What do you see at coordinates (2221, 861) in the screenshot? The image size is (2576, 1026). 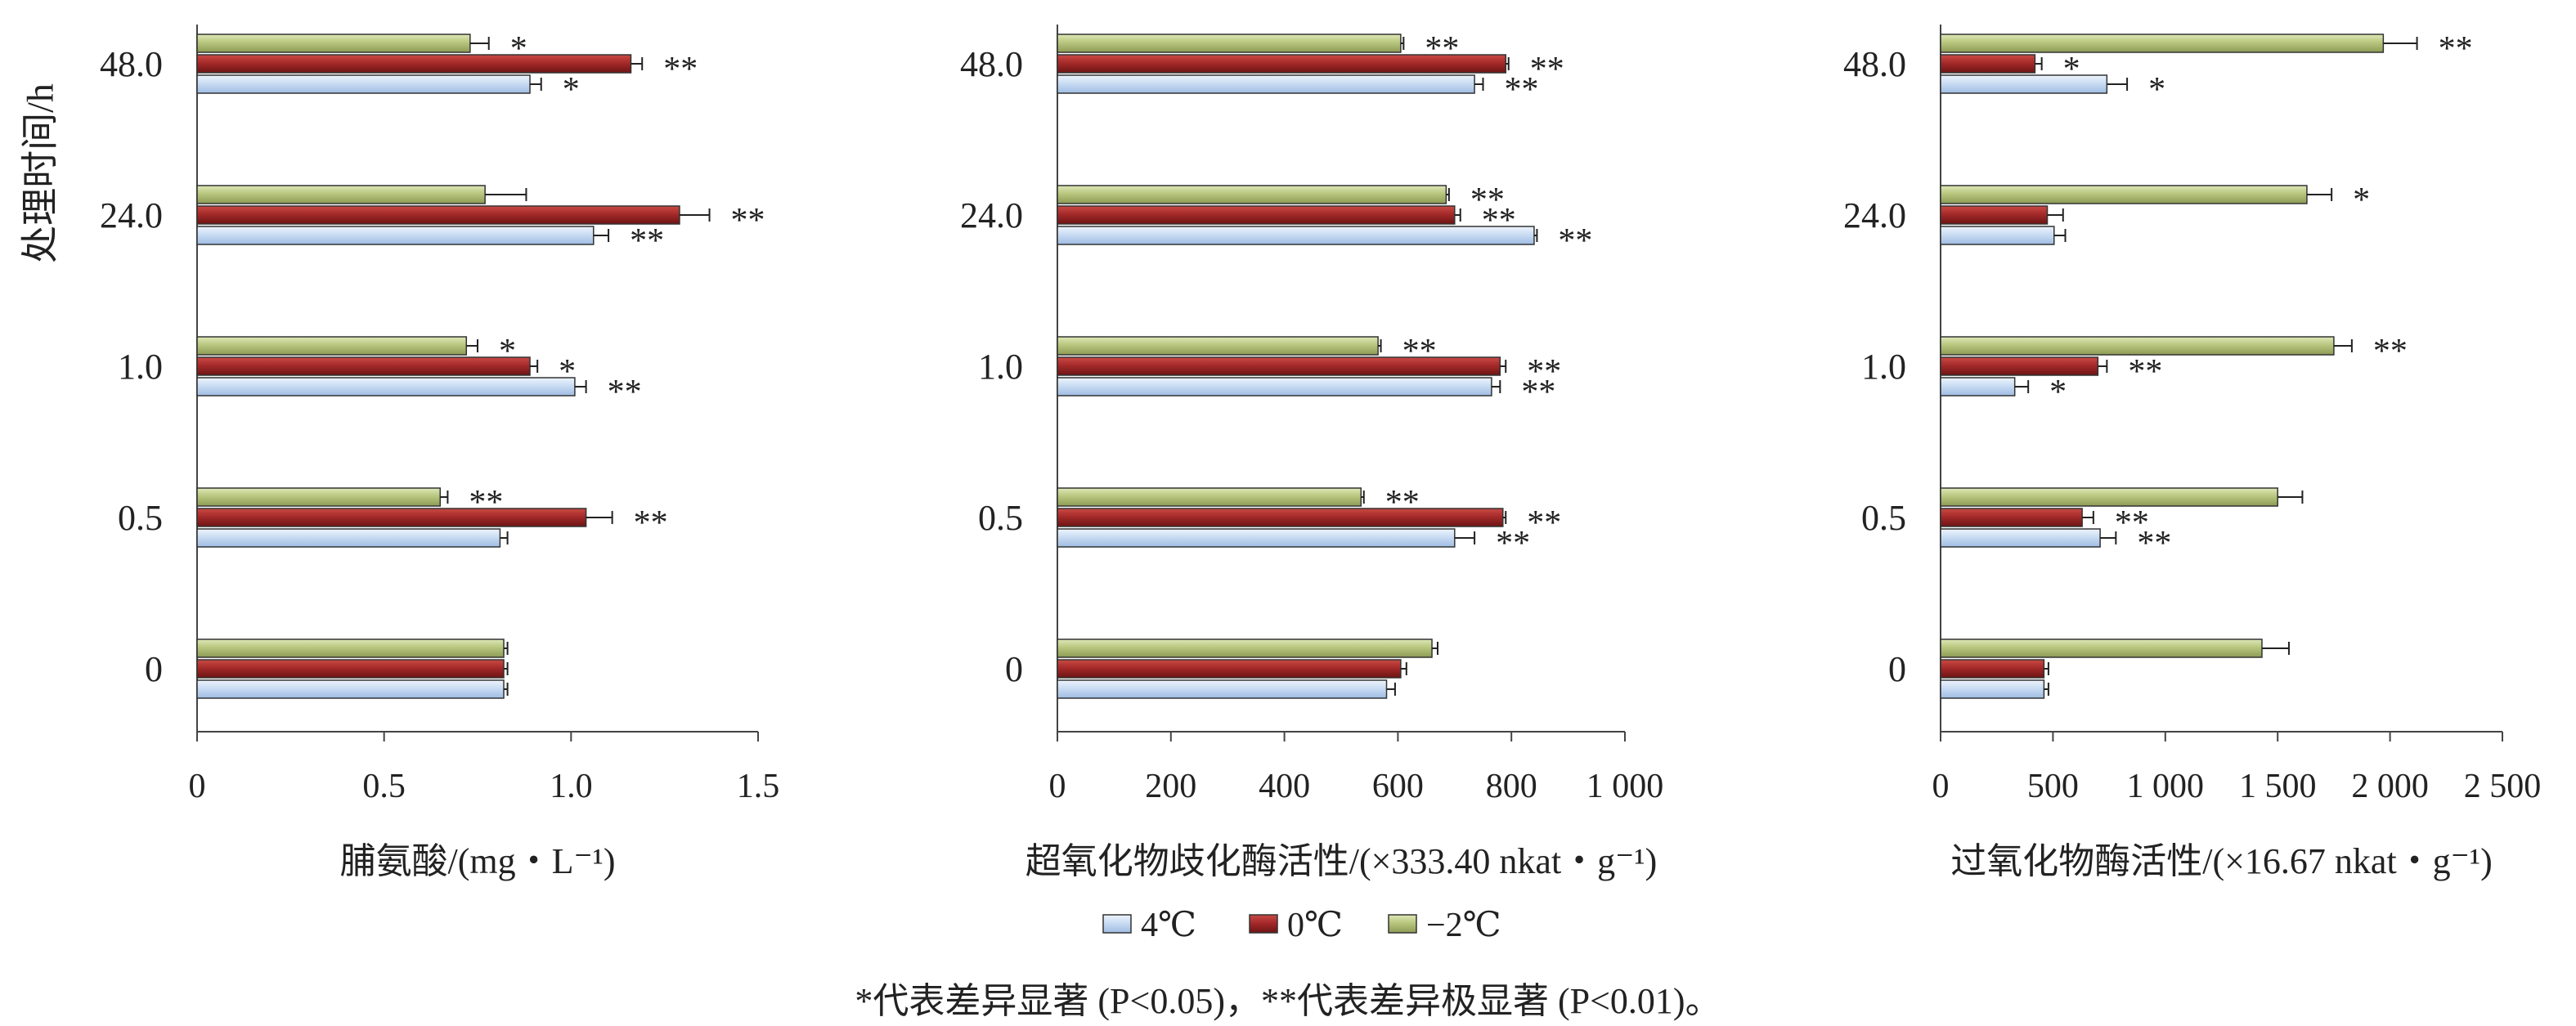 I see `x-axis-title: 过氧化物酶活性/(×16.67 nkat・g⁻¹)` at bounding box center [2221, 861].